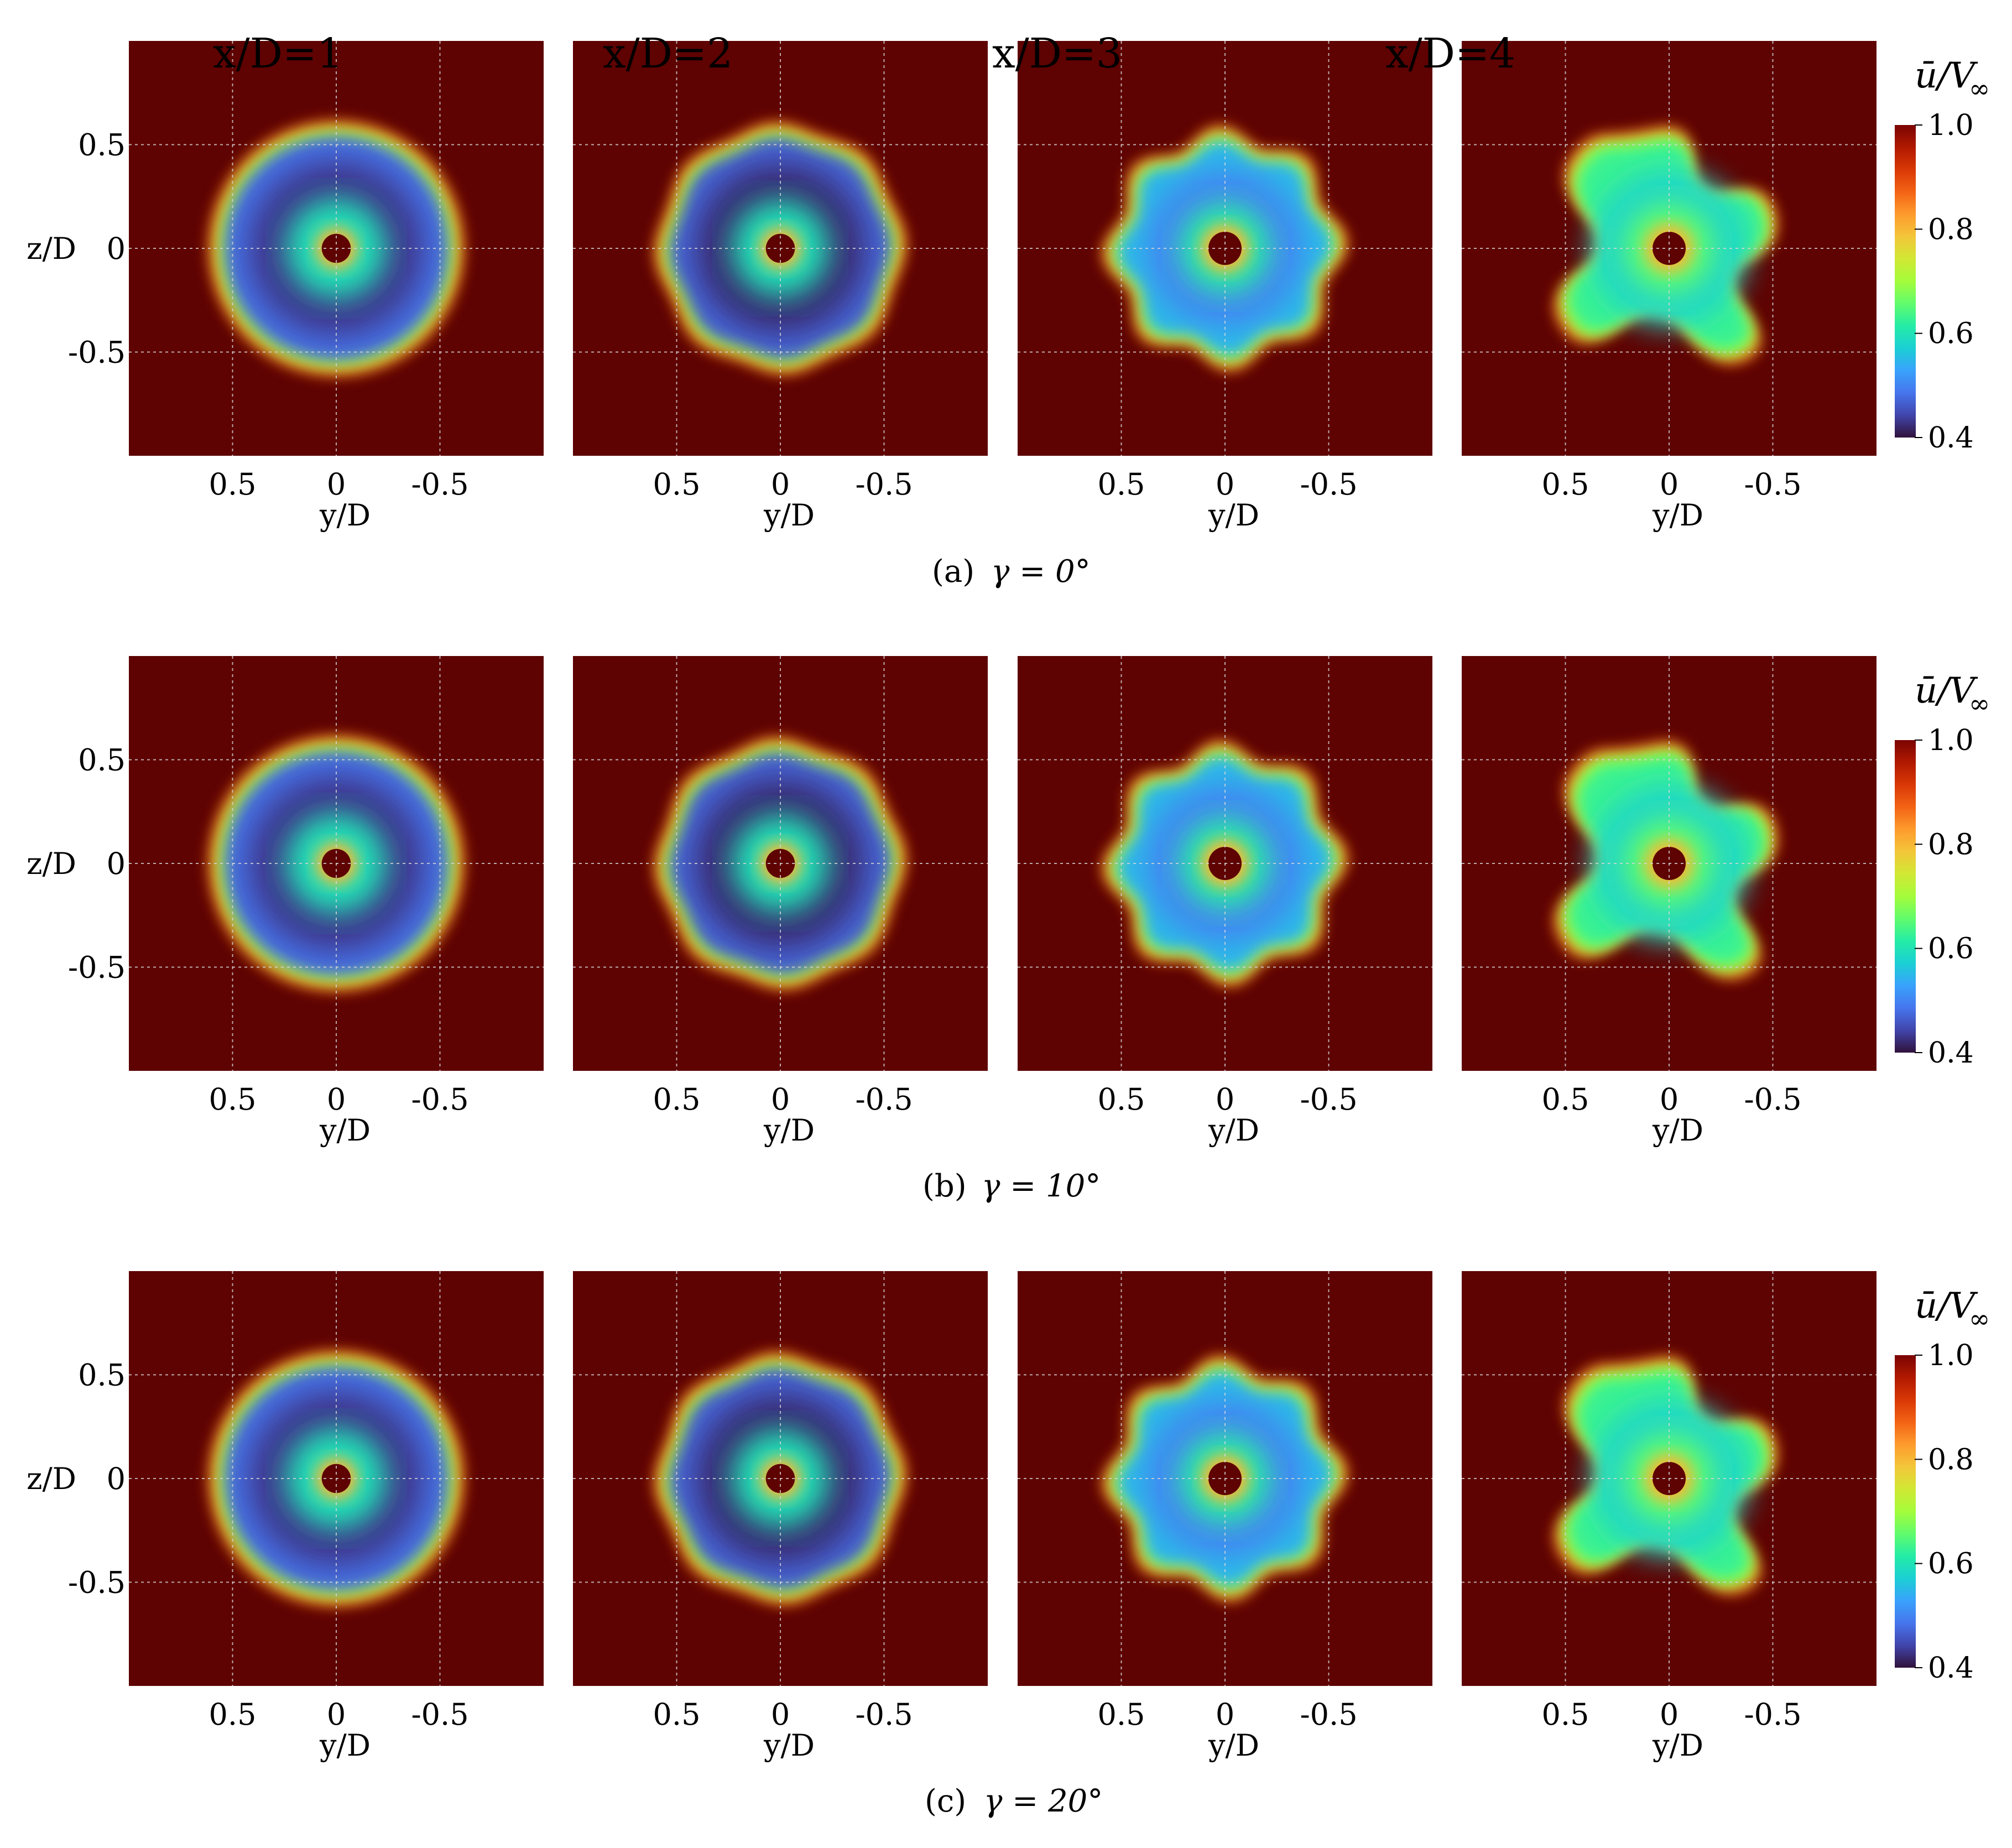 The width and height of the screenshot is (2012, 1848). What do you see at coordinates (1225, 1517) in the screenshot?
I see `panel-xD3-gamma20: 0.5 0 -0.5 y/D` at bounding box center [1225, 1517].